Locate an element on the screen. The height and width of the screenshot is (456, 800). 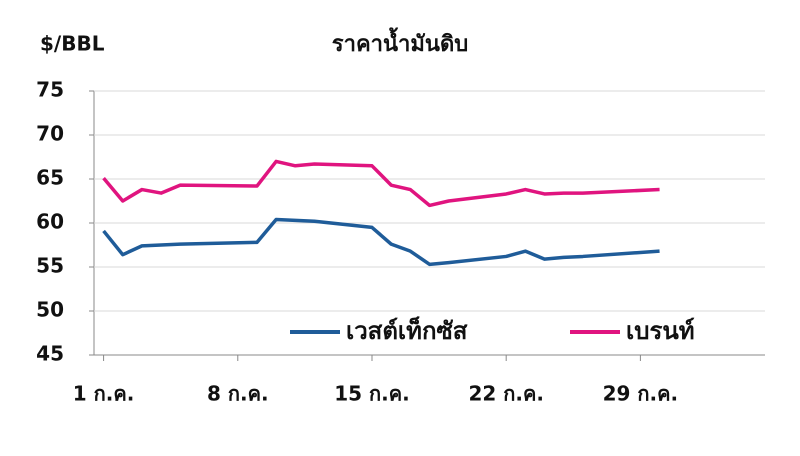
x-tick-label: 8 ก.ค. is located at coordinates (238, 394).